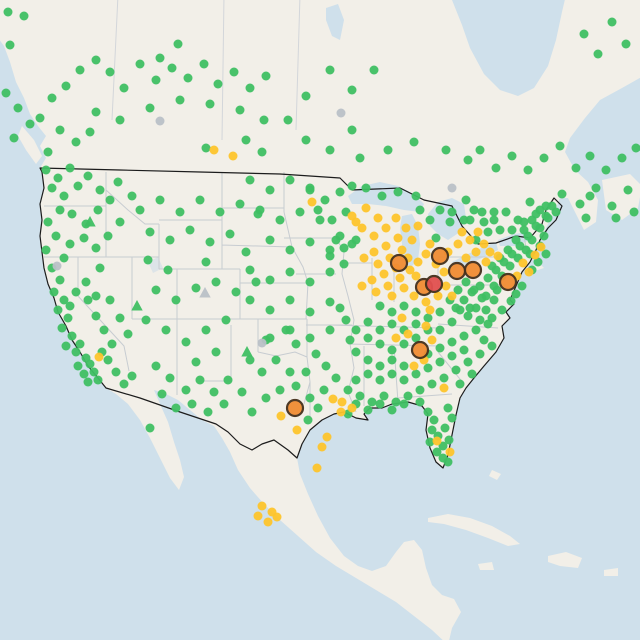  Describe the element at coordinates (247, 351) in the screenshot. I see `monitor-triangle-good` at that location.